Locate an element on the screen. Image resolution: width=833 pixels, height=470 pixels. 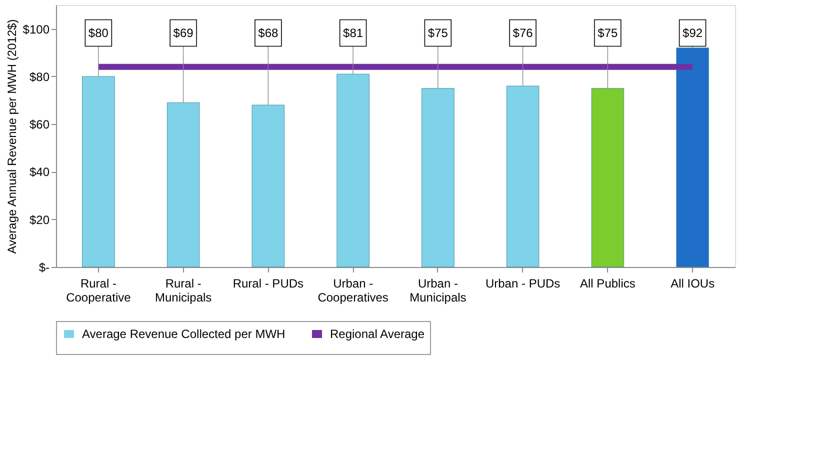
legend-label: Average Revenue Collected per MWH is located at coordinates (184, 334).